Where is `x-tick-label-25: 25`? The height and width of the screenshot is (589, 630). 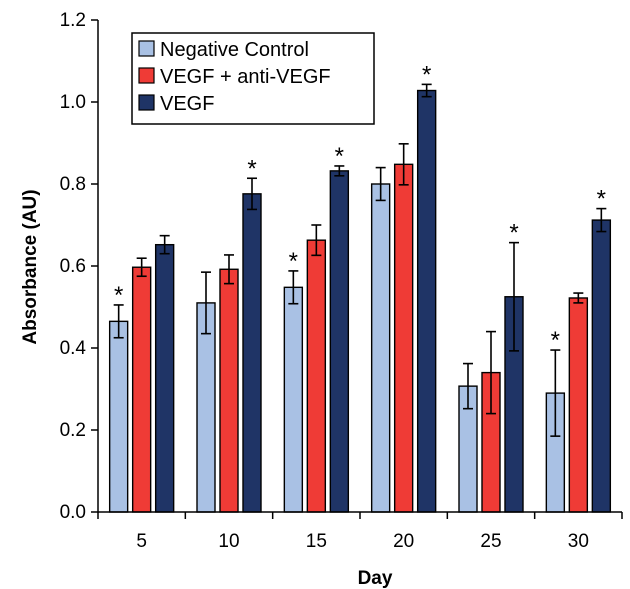 x-tick-label-25: 25 is located at coordinates (490, 541).